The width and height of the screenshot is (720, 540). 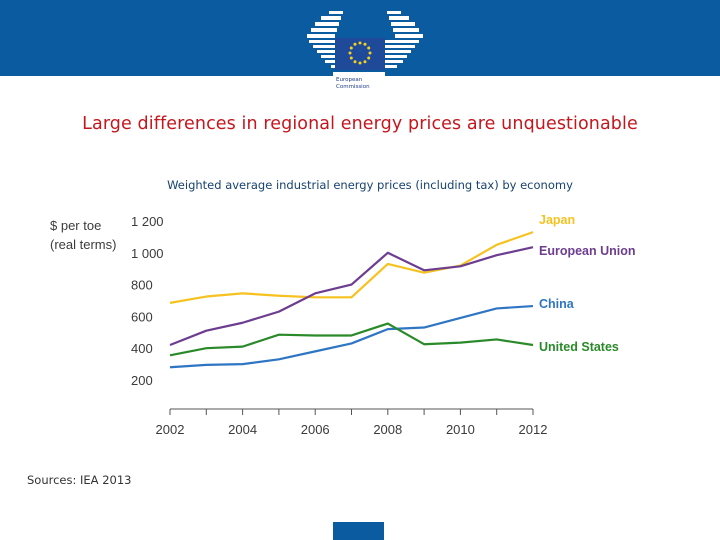 What do you see at coordinates (349, 80) in the screenshot?
I see `logo-text-line1: European` at bounding box center [349, 80].